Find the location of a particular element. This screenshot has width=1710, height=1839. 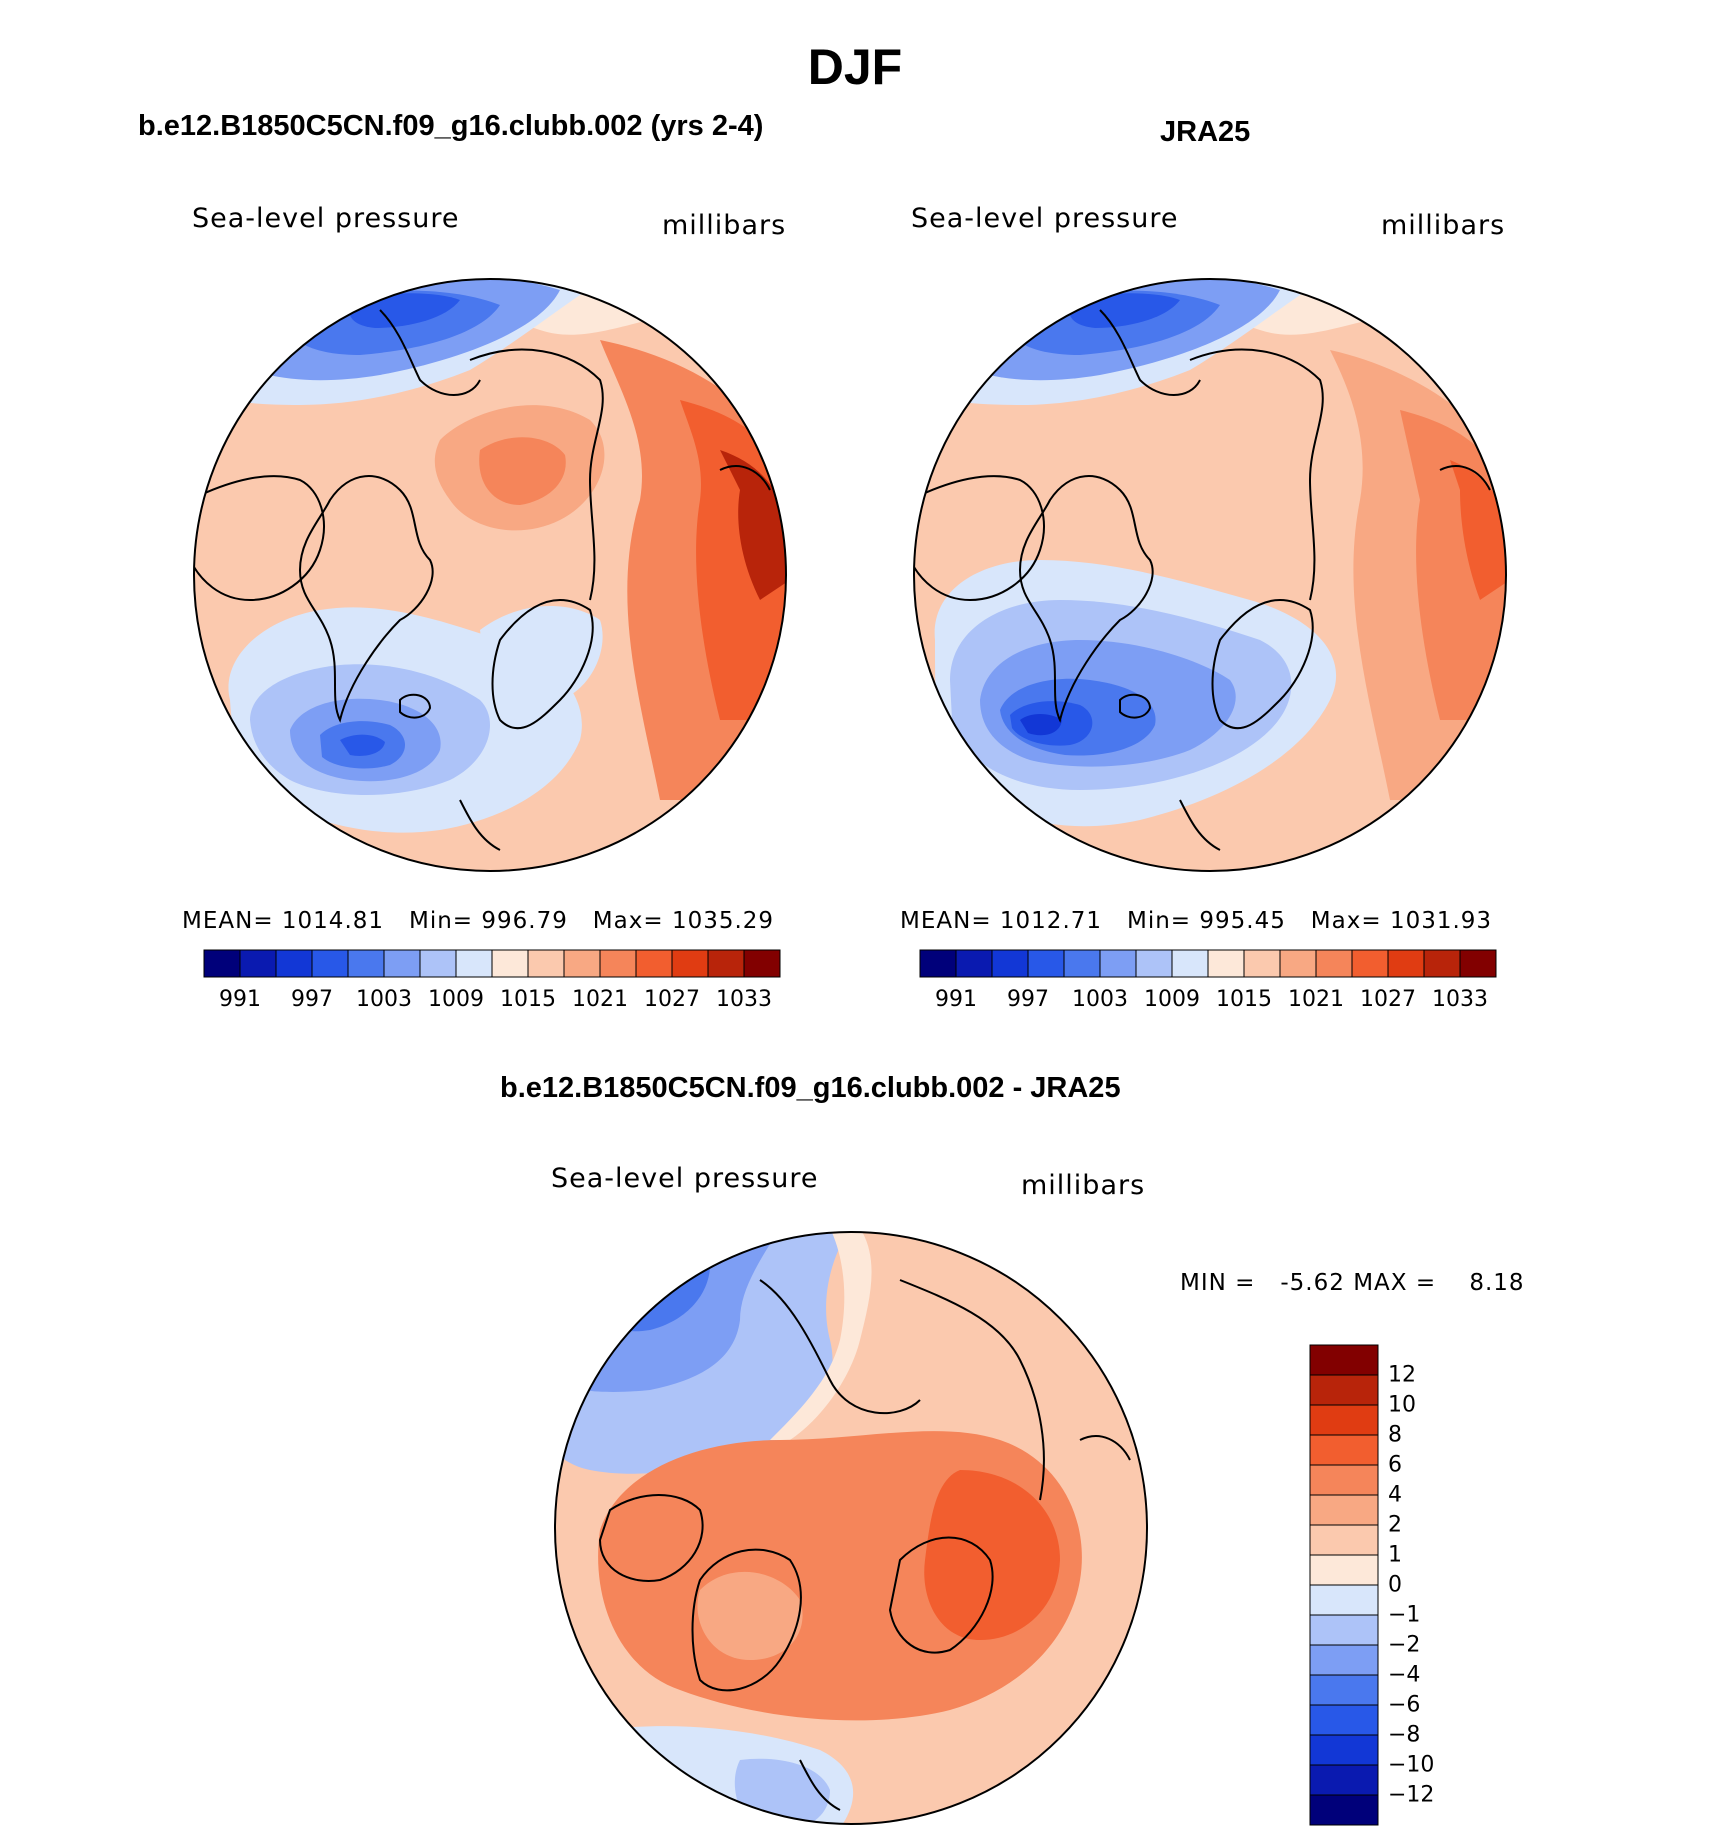

obs-colorbar-tick-label: 1015 is located at coordinates (1244, 999).